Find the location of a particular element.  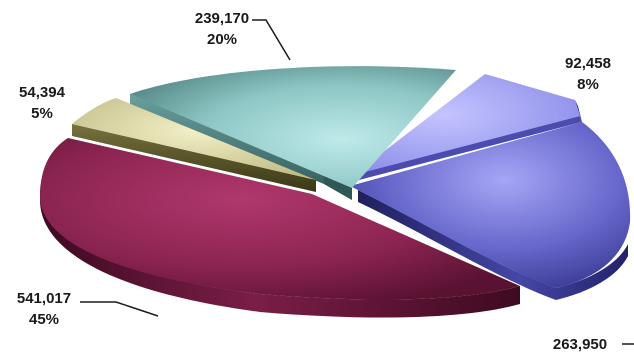

label-percent-92458: 8% is located at coordinates (588, 84).